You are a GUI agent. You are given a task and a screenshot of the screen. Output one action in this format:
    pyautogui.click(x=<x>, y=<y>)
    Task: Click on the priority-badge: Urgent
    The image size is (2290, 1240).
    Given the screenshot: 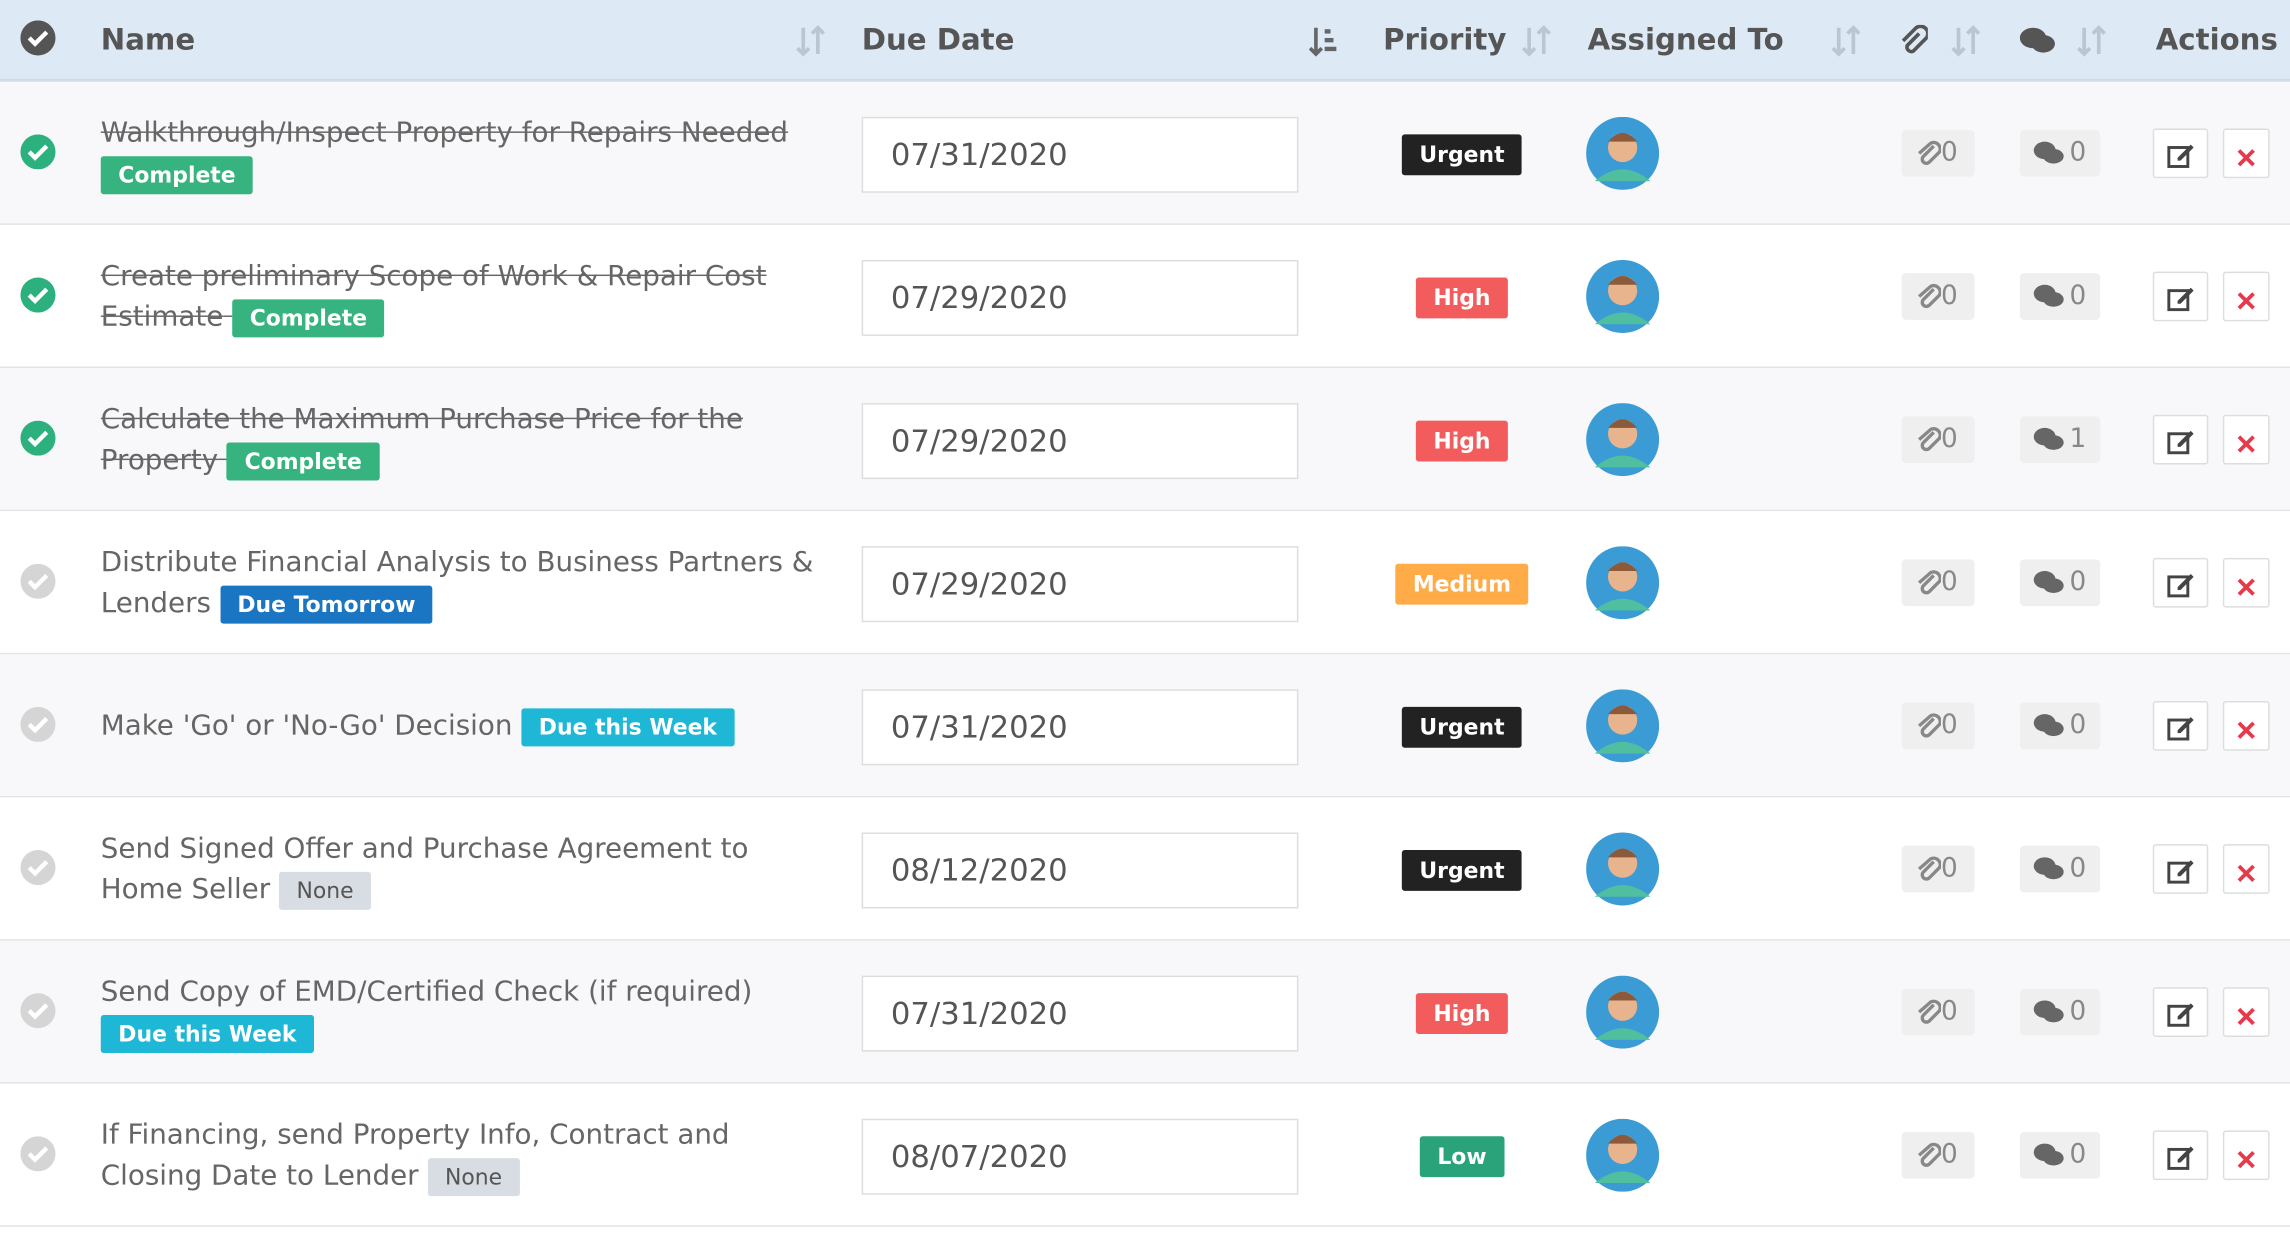 What is the action you would take?
    pyautogui.click(x=1462, y=727)
    